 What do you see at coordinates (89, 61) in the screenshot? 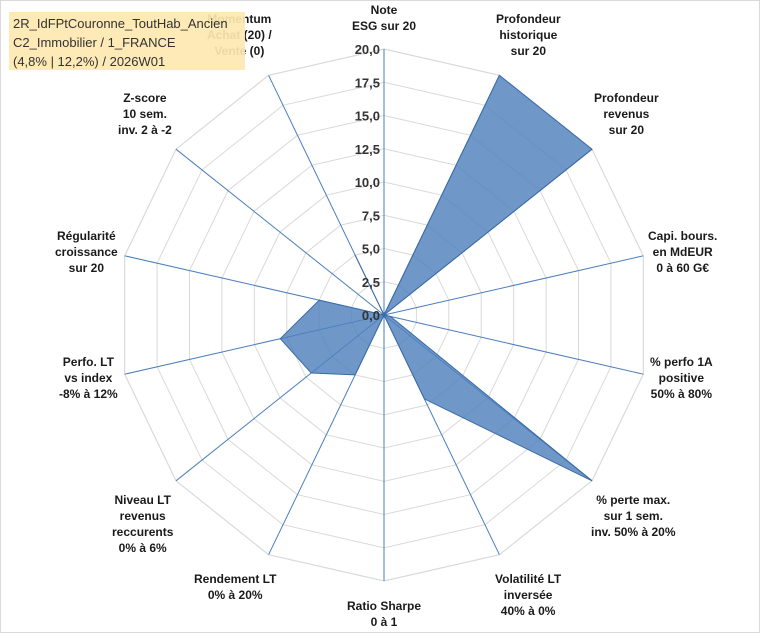
I see `header-line-3: (4,8% | 12,2%) / 2026W01` at bounding box center [89, 61].